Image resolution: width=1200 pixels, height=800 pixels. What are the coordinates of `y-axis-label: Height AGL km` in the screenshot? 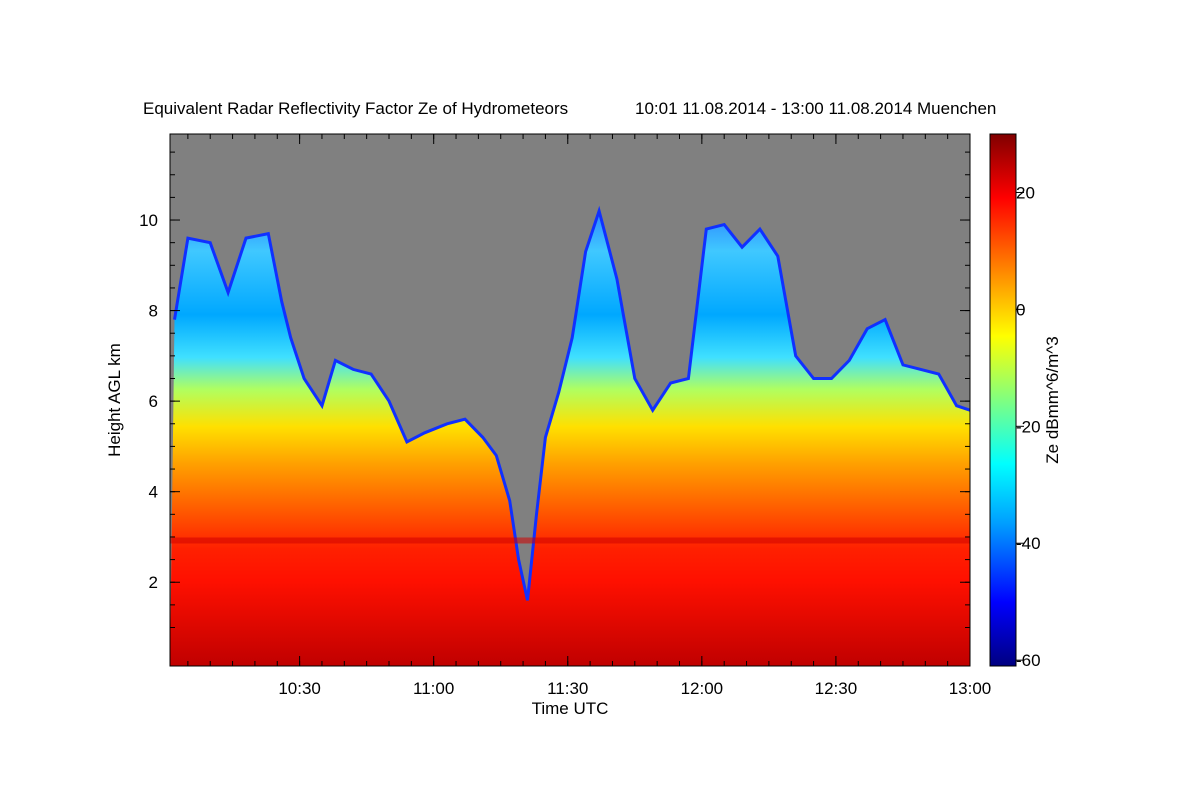 It's located at (114, 400).